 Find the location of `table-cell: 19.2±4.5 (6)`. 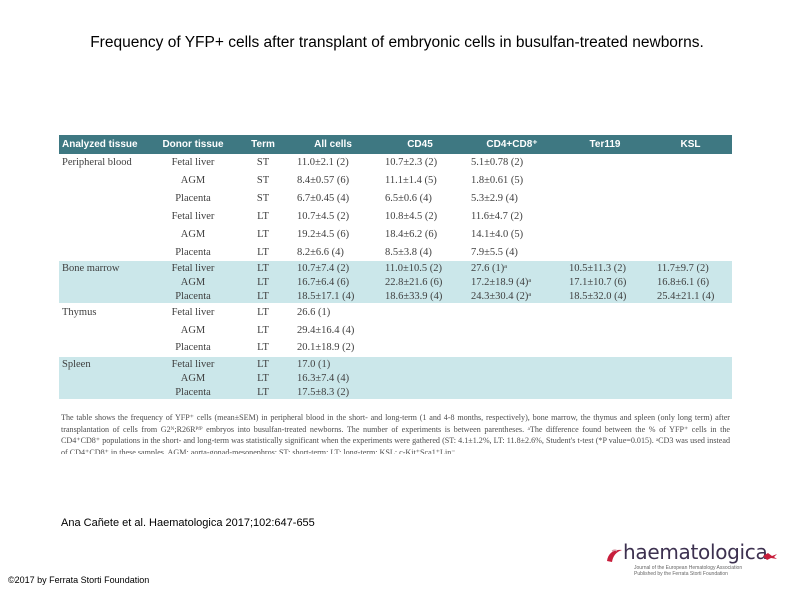

table-cell: 19.2±4.5 (6) is located at coordinates (323, 234).